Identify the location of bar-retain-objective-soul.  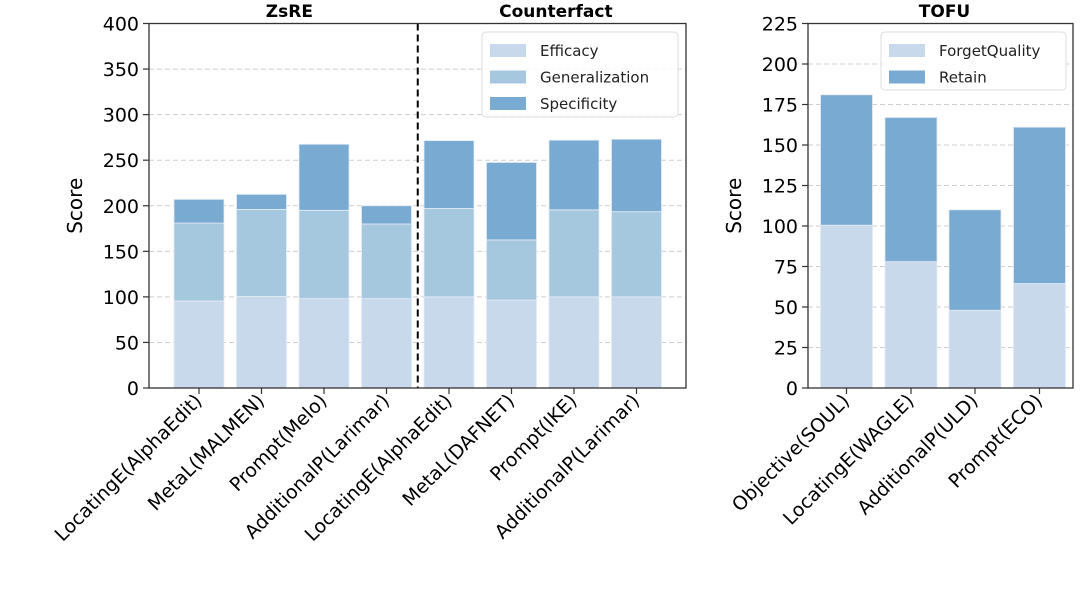
(846, 160).